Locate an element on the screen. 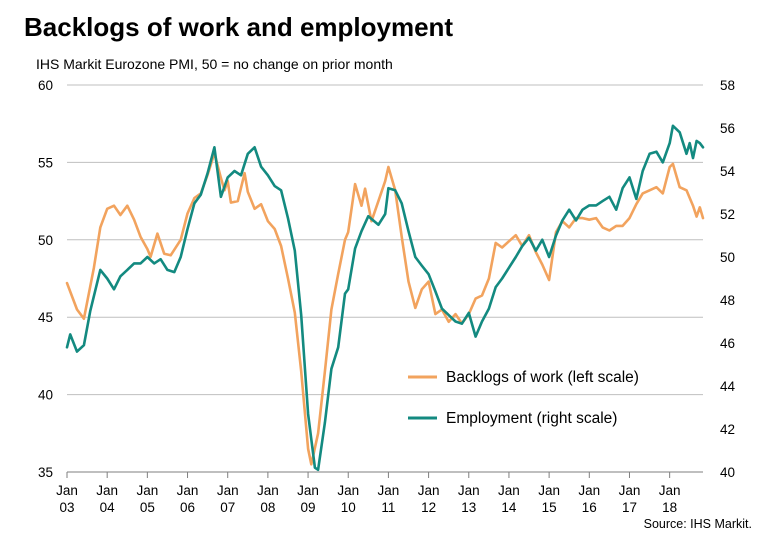  y-right-tick-label: 40 is located at coordinates (727, 472).